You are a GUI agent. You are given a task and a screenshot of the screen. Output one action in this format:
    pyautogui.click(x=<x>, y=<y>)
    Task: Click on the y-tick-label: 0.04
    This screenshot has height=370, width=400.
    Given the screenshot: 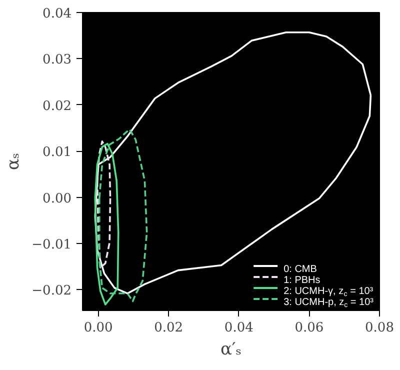 What is the action you would take?
    pyautogui.click(x=57, y=14)
    